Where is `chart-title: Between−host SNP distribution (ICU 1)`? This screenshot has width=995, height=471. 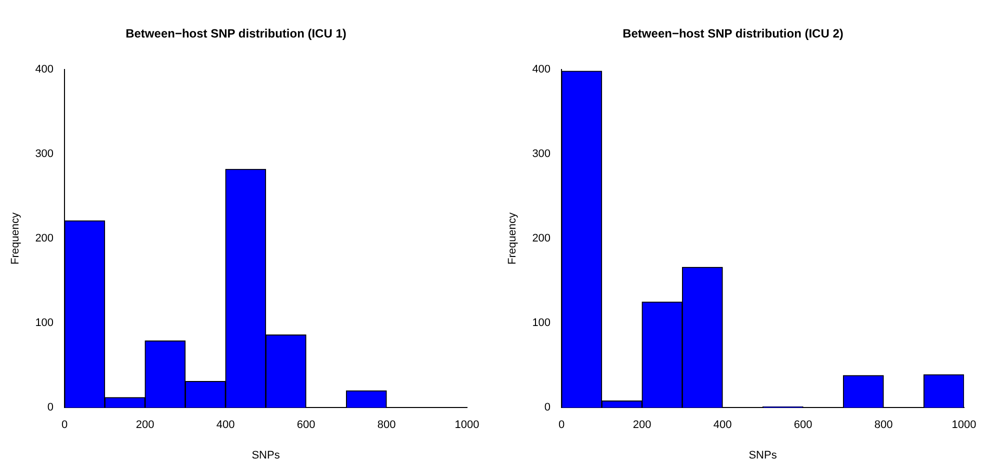 chart-title: Between−host SNP distribution (ICU 1) is located at coordinates (236, 33).